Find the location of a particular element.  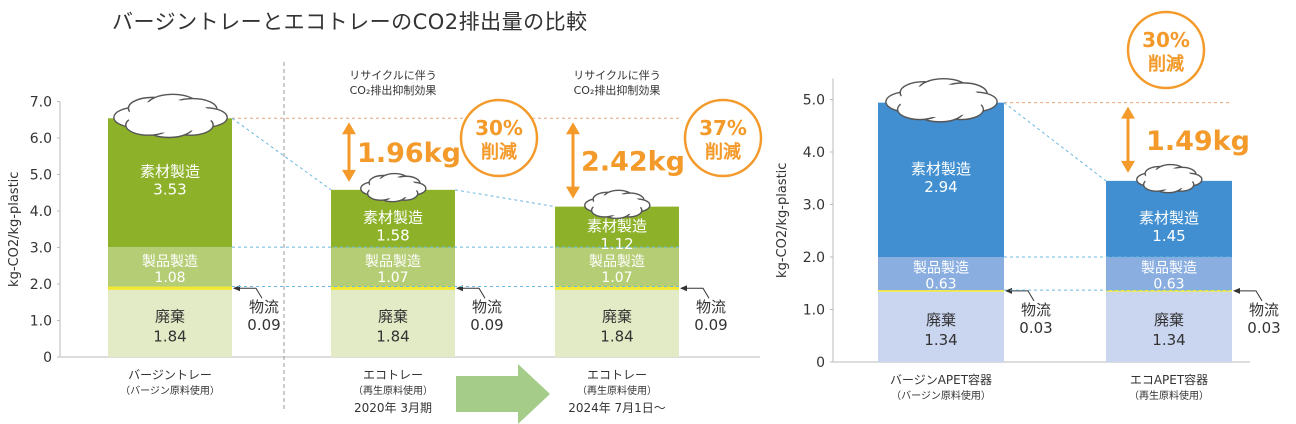

page-title: バージントレーとエコトレーのCO2排出量の比較 is located at coordinates (350, 22).